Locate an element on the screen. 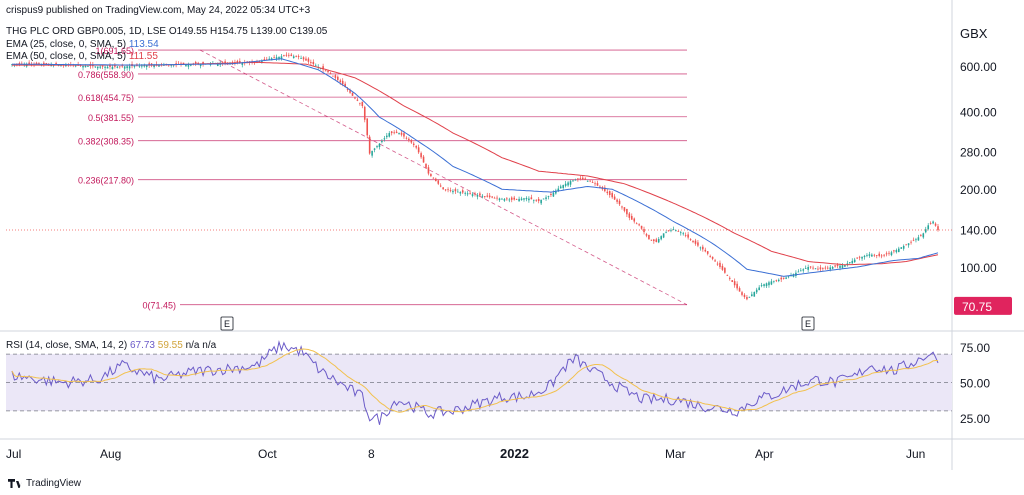 The image size is (1024, 495). time-tick-label: Jun is located at coordinates (915, 454).